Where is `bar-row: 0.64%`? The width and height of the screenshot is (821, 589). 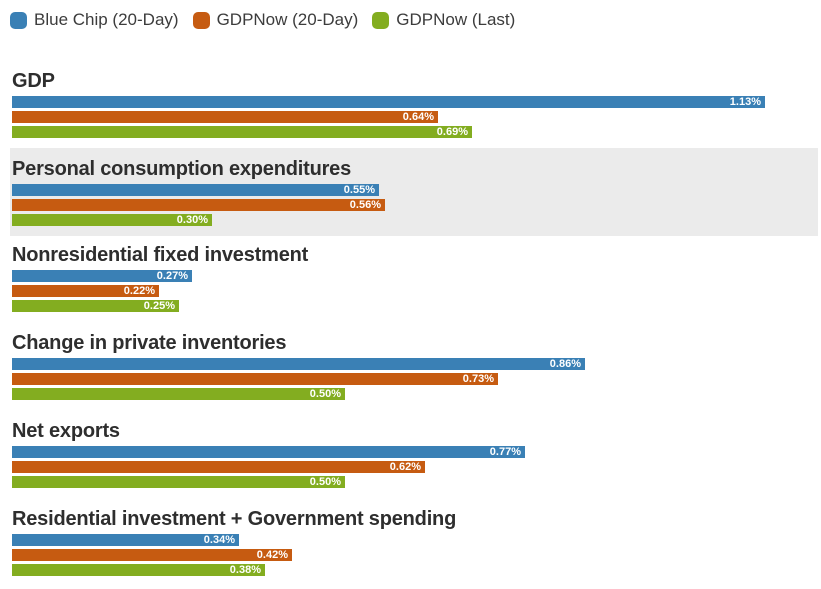
bar-row: 0.64% is located at coordinates (388, 117).